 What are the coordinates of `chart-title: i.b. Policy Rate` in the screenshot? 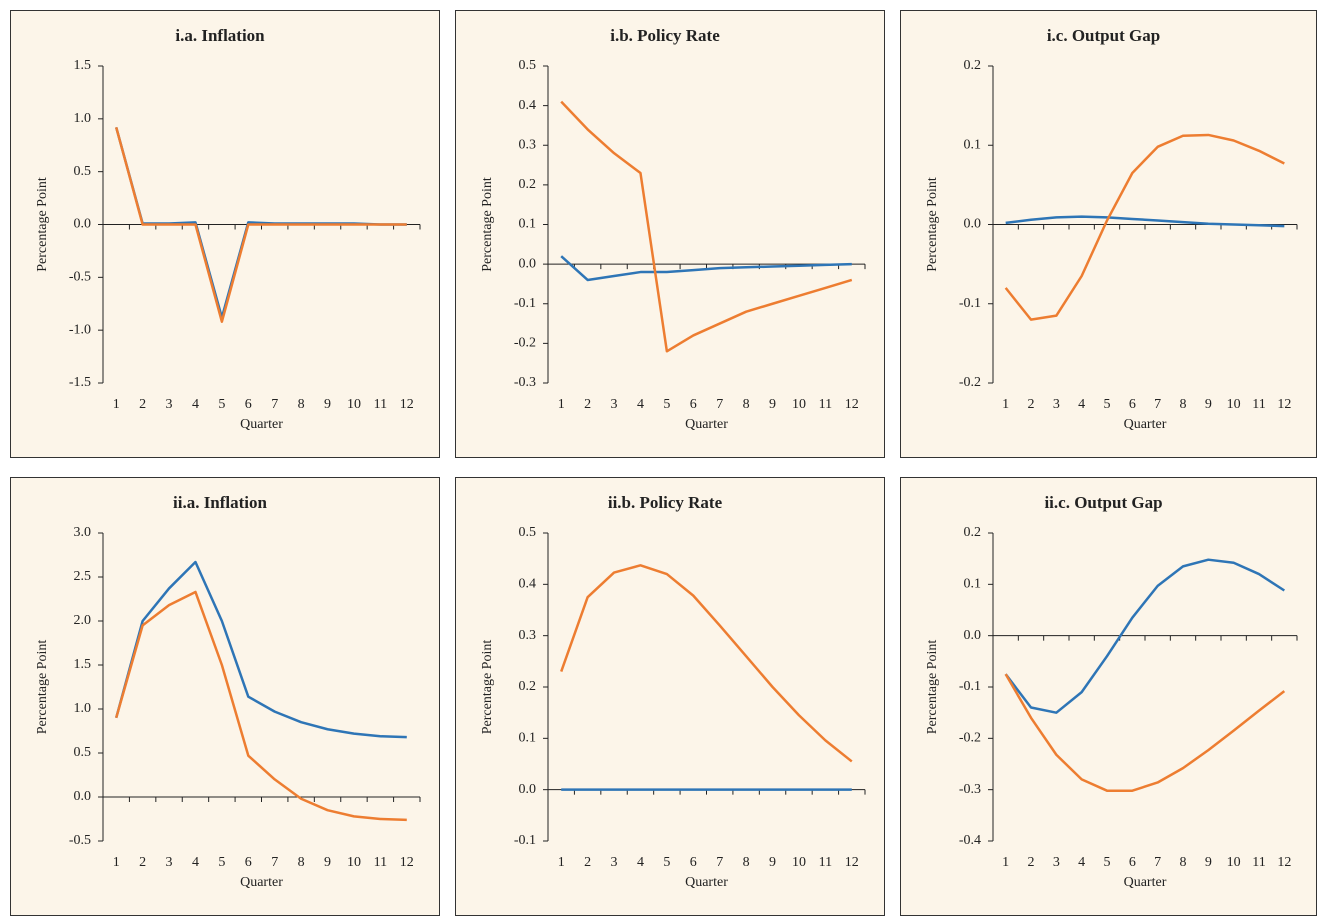 It's located at (665, 35).